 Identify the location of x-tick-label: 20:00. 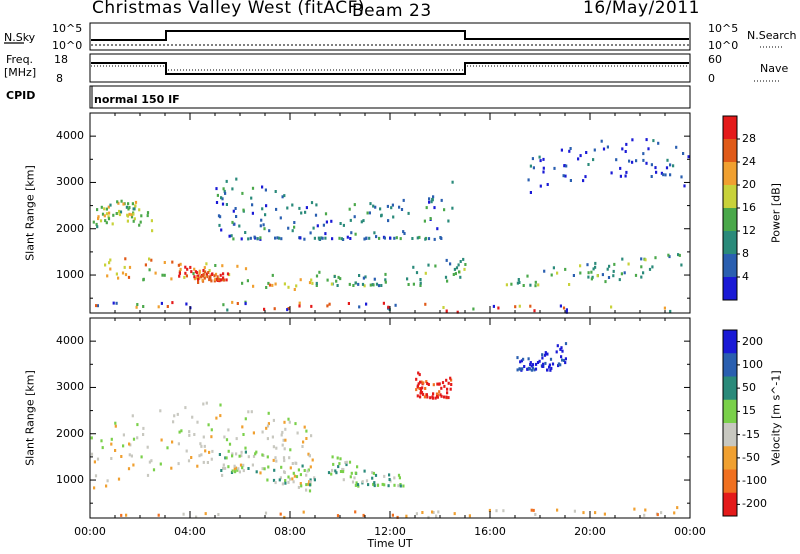
(590, 531).